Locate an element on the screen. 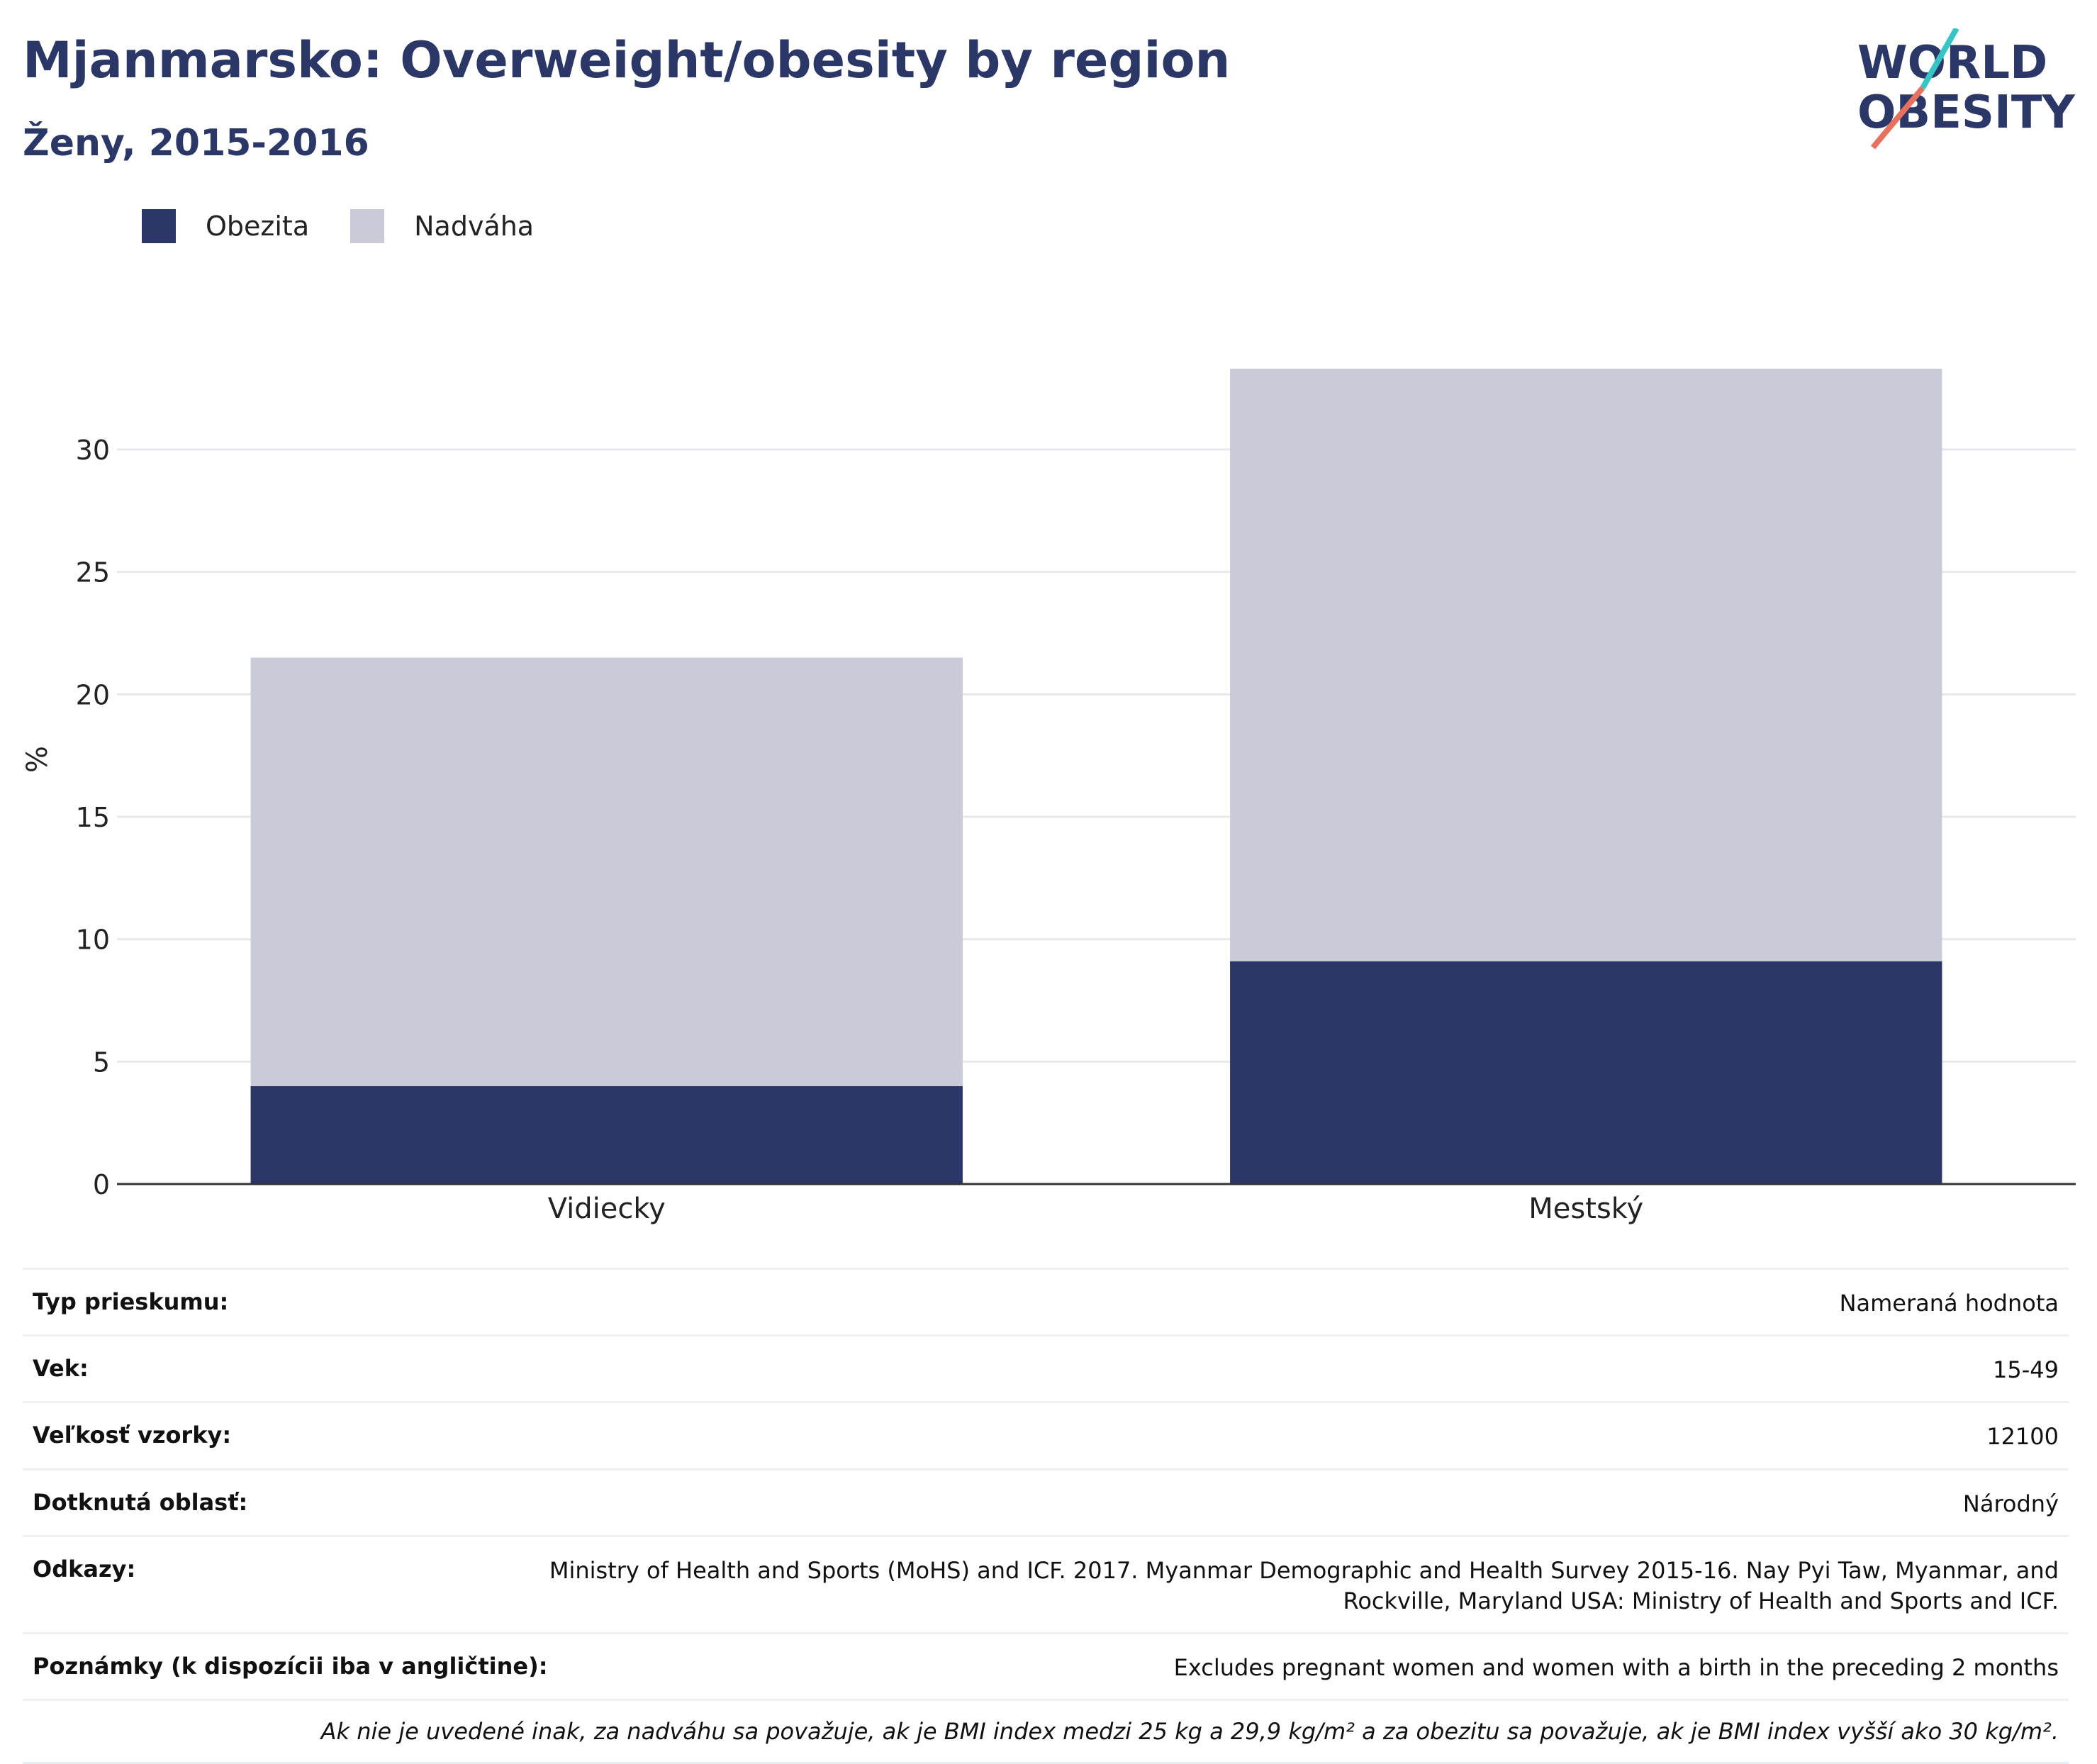 Image resolution: width=2097 pixels, height=1764 pixels. info-row: Dotknutá oblasť: Národný is located at coordinates (1046, 1501).